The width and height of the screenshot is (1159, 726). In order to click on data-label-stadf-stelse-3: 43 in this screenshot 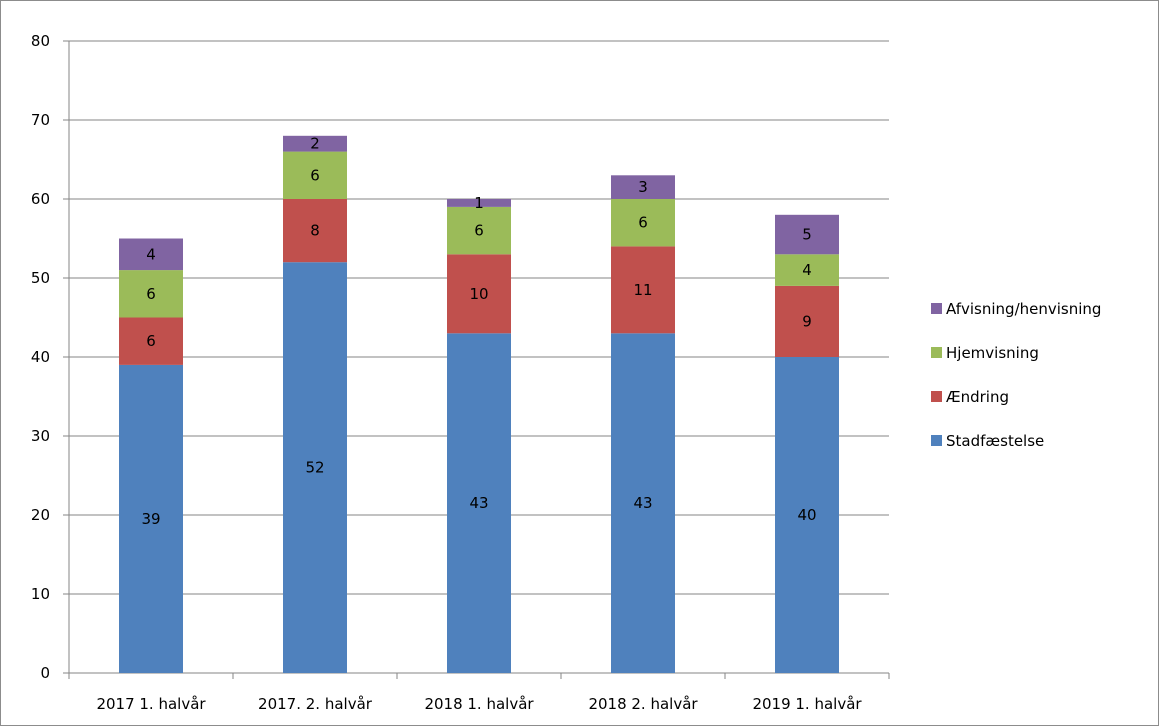, I will do `click(478, 503)`.